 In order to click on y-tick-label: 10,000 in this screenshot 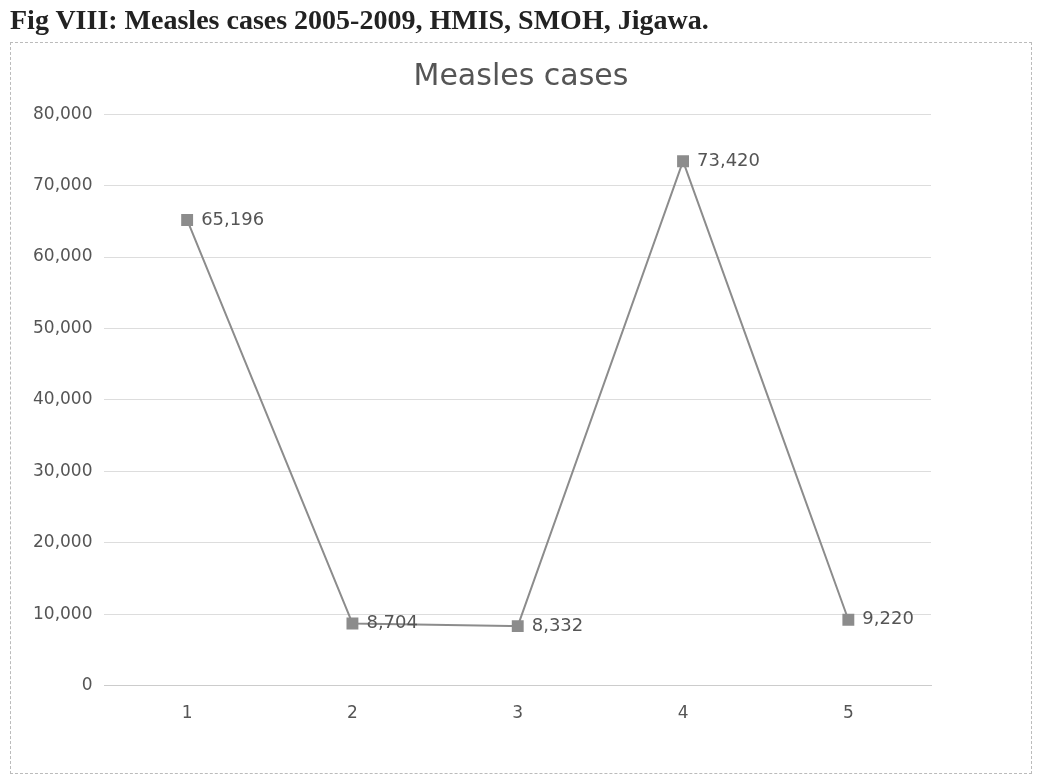, I will do `click(63, 612)`.